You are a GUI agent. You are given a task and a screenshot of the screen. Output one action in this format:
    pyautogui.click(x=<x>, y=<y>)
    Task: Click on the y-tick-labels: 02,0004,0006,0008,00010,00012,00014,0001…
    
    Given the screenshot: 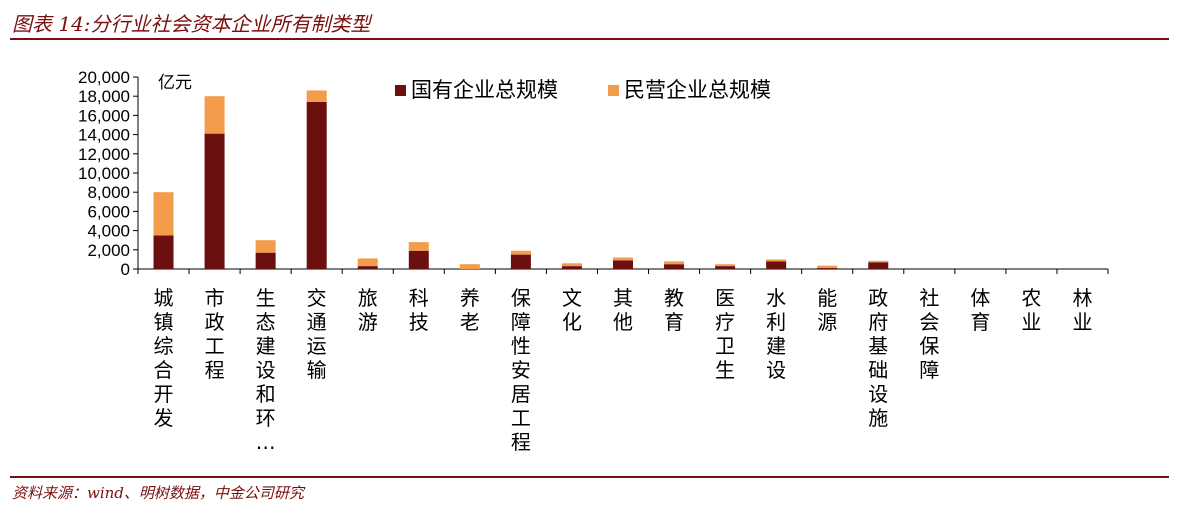 What is the action you would take?
    pyautogui.click(x=104, y=173)
    